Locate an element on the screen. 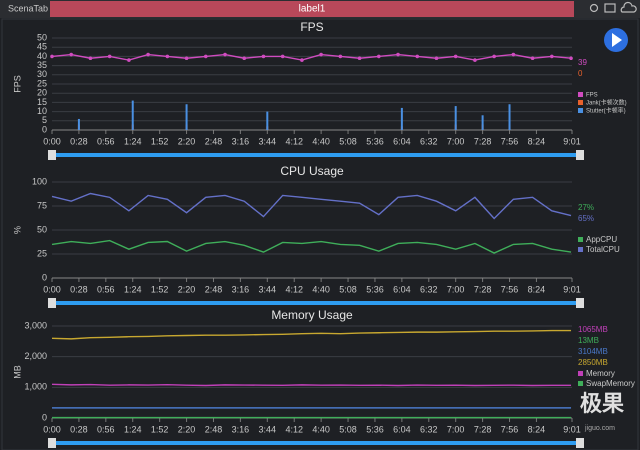 Image resolution: width=640 pixels, height=450 pixels. readout: 3104MB is located at coordinates (593, 351).